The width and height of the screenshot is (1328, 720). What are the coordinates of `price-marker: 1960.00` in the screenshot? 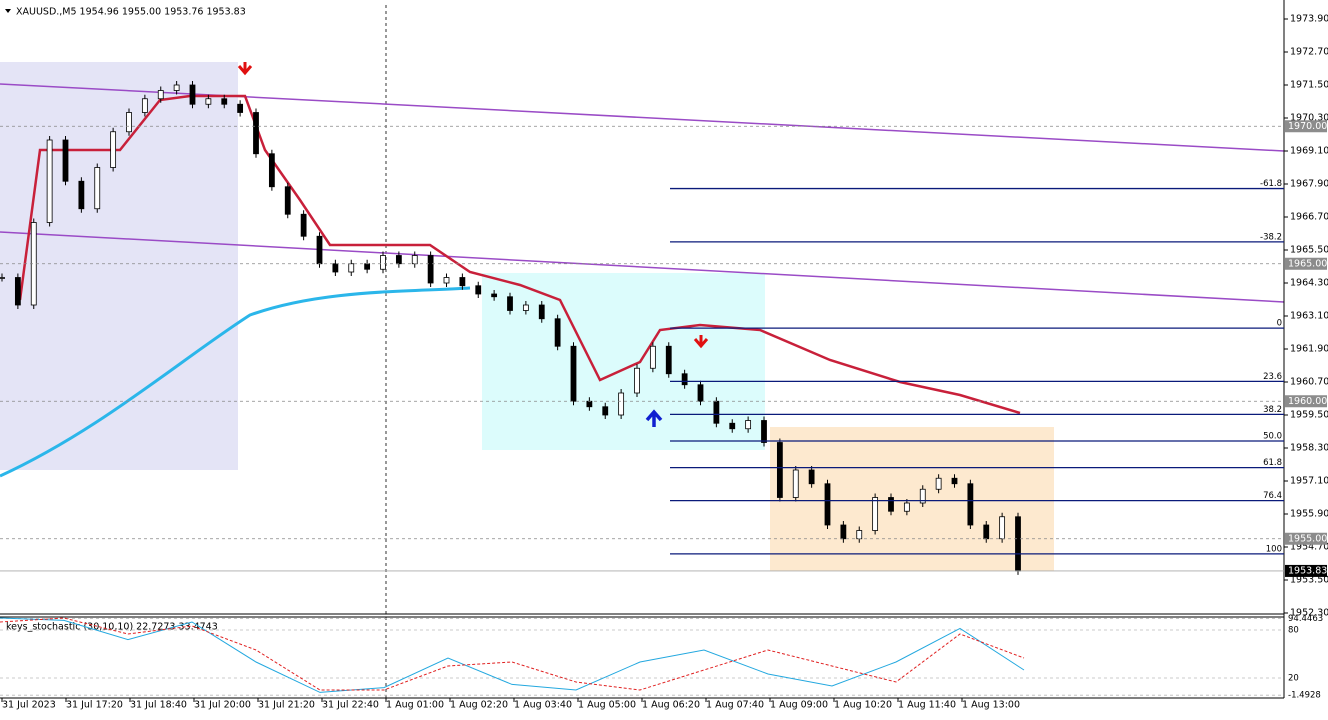 It's located at (1307, 401).